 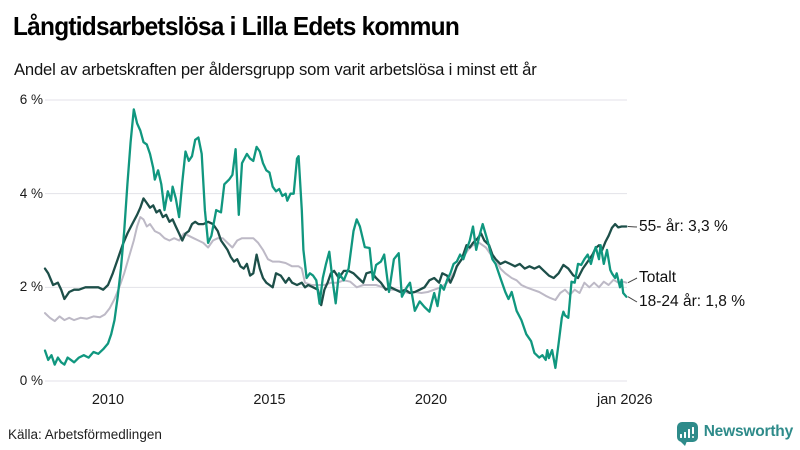 I want to click on newsworthy-wordmark: Newsworthy, so click(x=748, y=431).